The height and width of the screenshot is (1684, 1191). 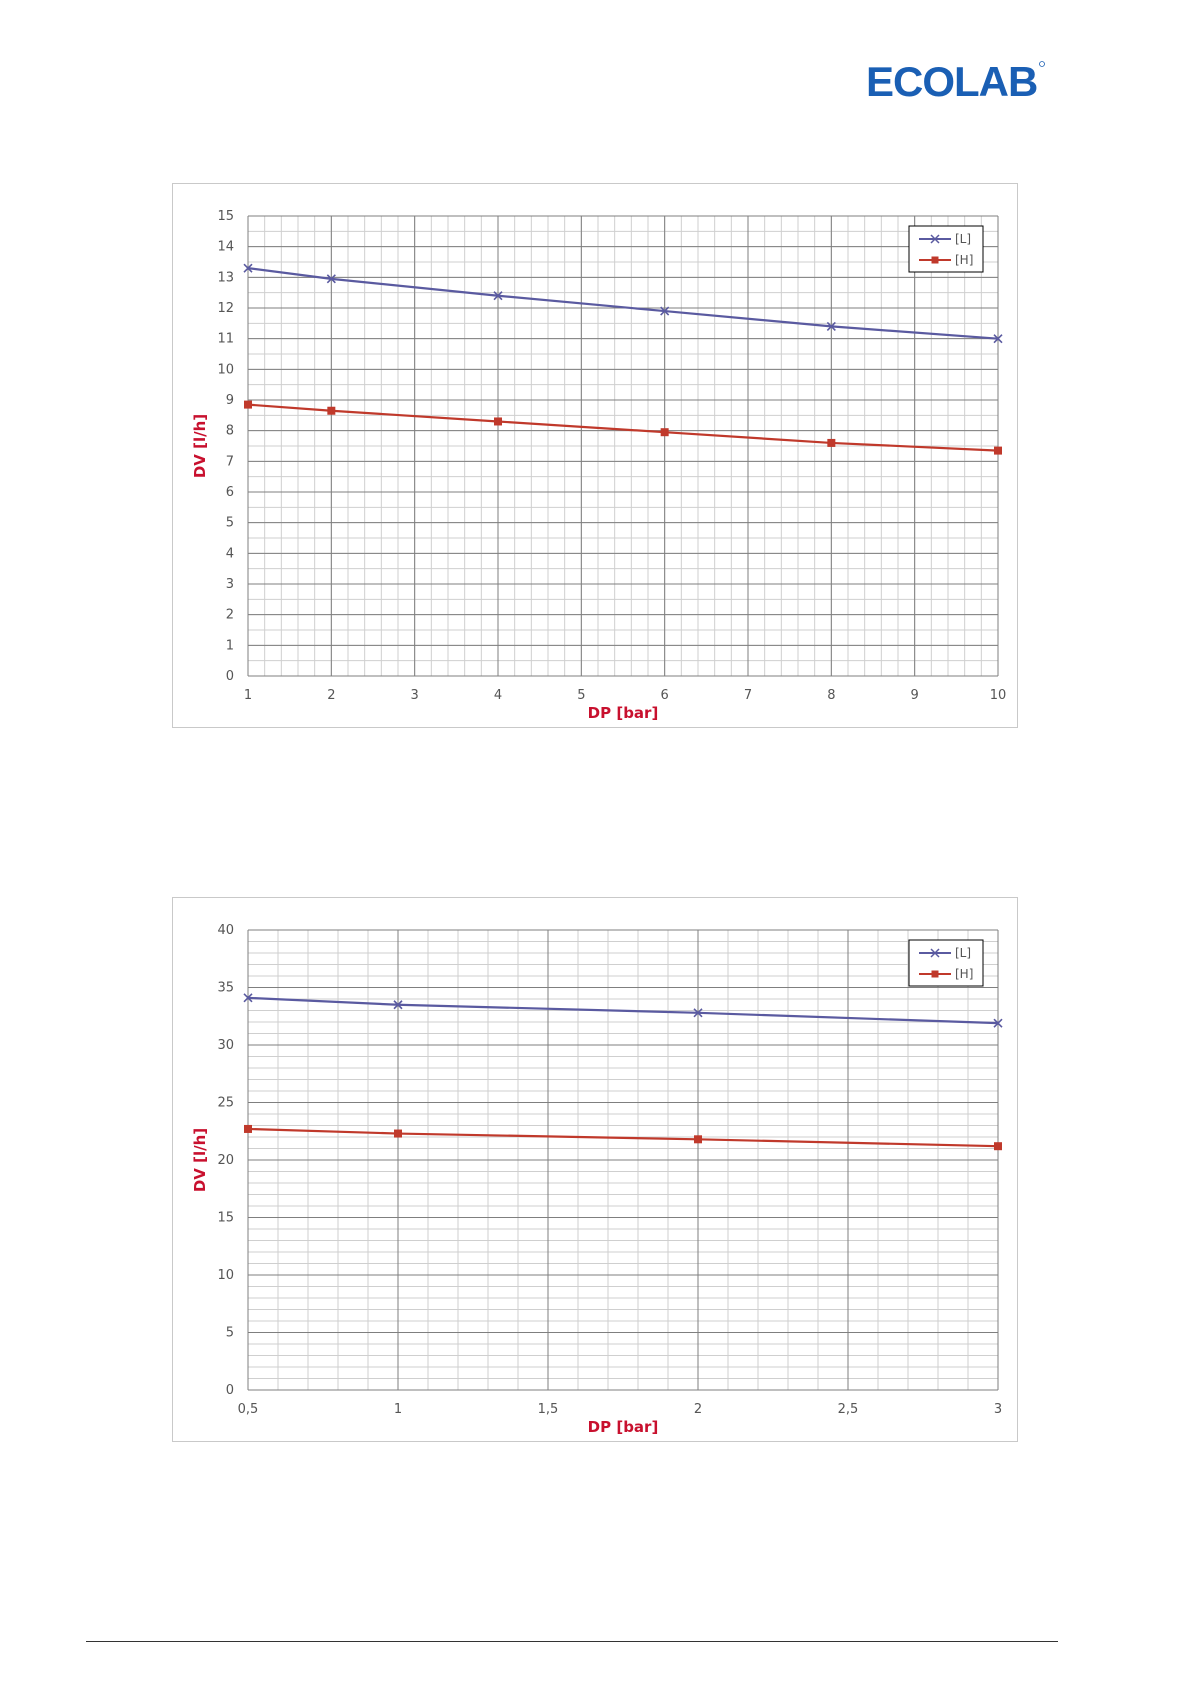 I want to click on chart2-y-tick-label: 0, so click(x=230, y=1390).